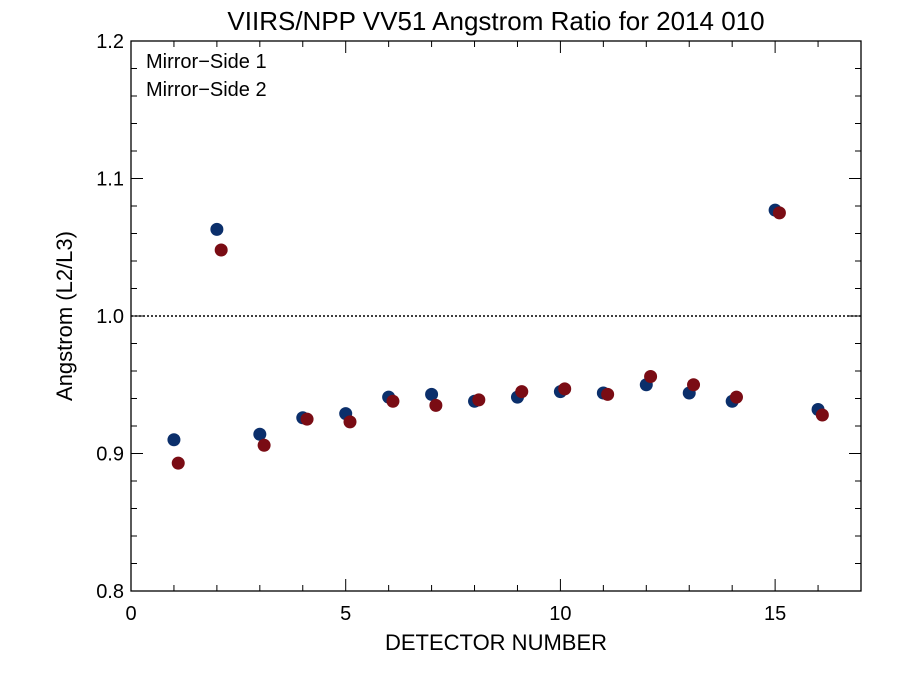 Image resolution: width=900 pixels, height=675 pixels. Describe the element at coordinates (345, 614) in the screenshot. I see `x-tick-label: 5` at that location.